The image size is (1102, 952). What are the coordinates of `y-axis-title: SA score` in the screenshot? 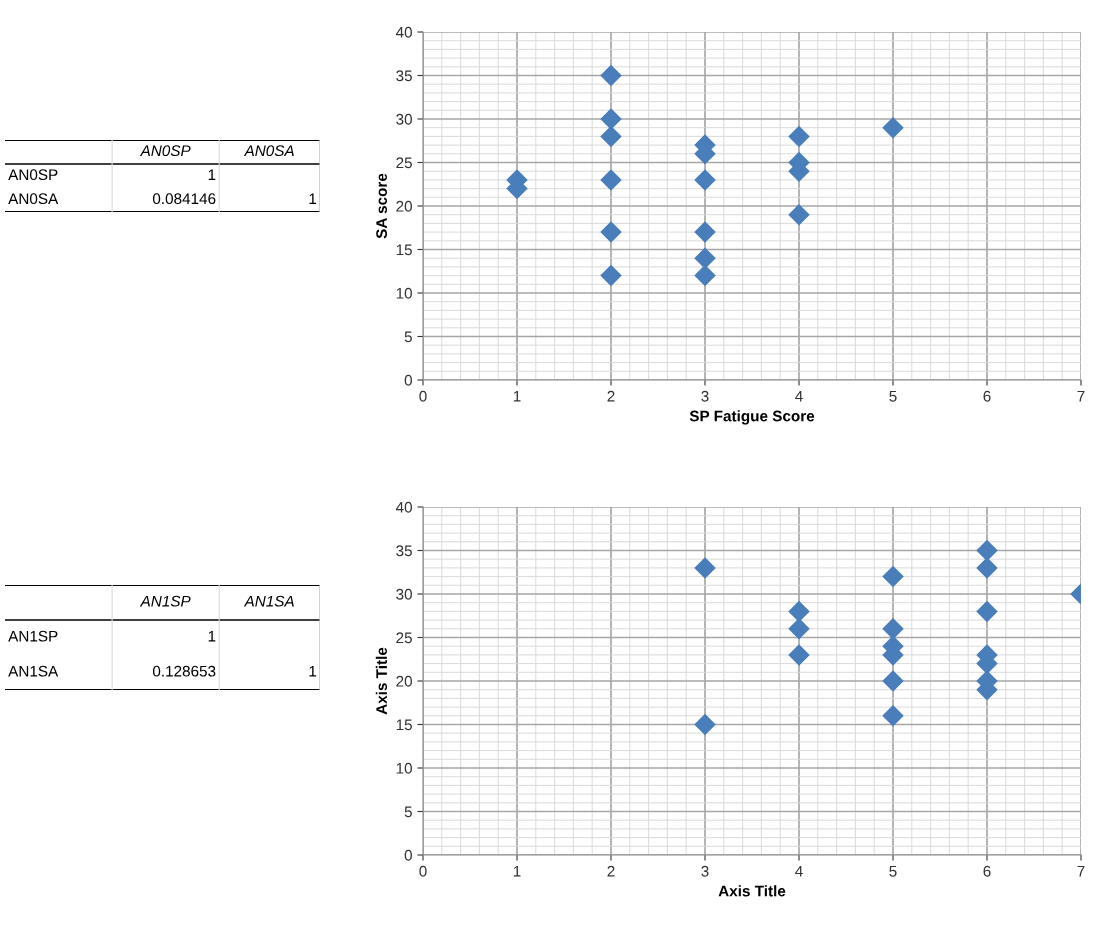 It's located at (382, 206).